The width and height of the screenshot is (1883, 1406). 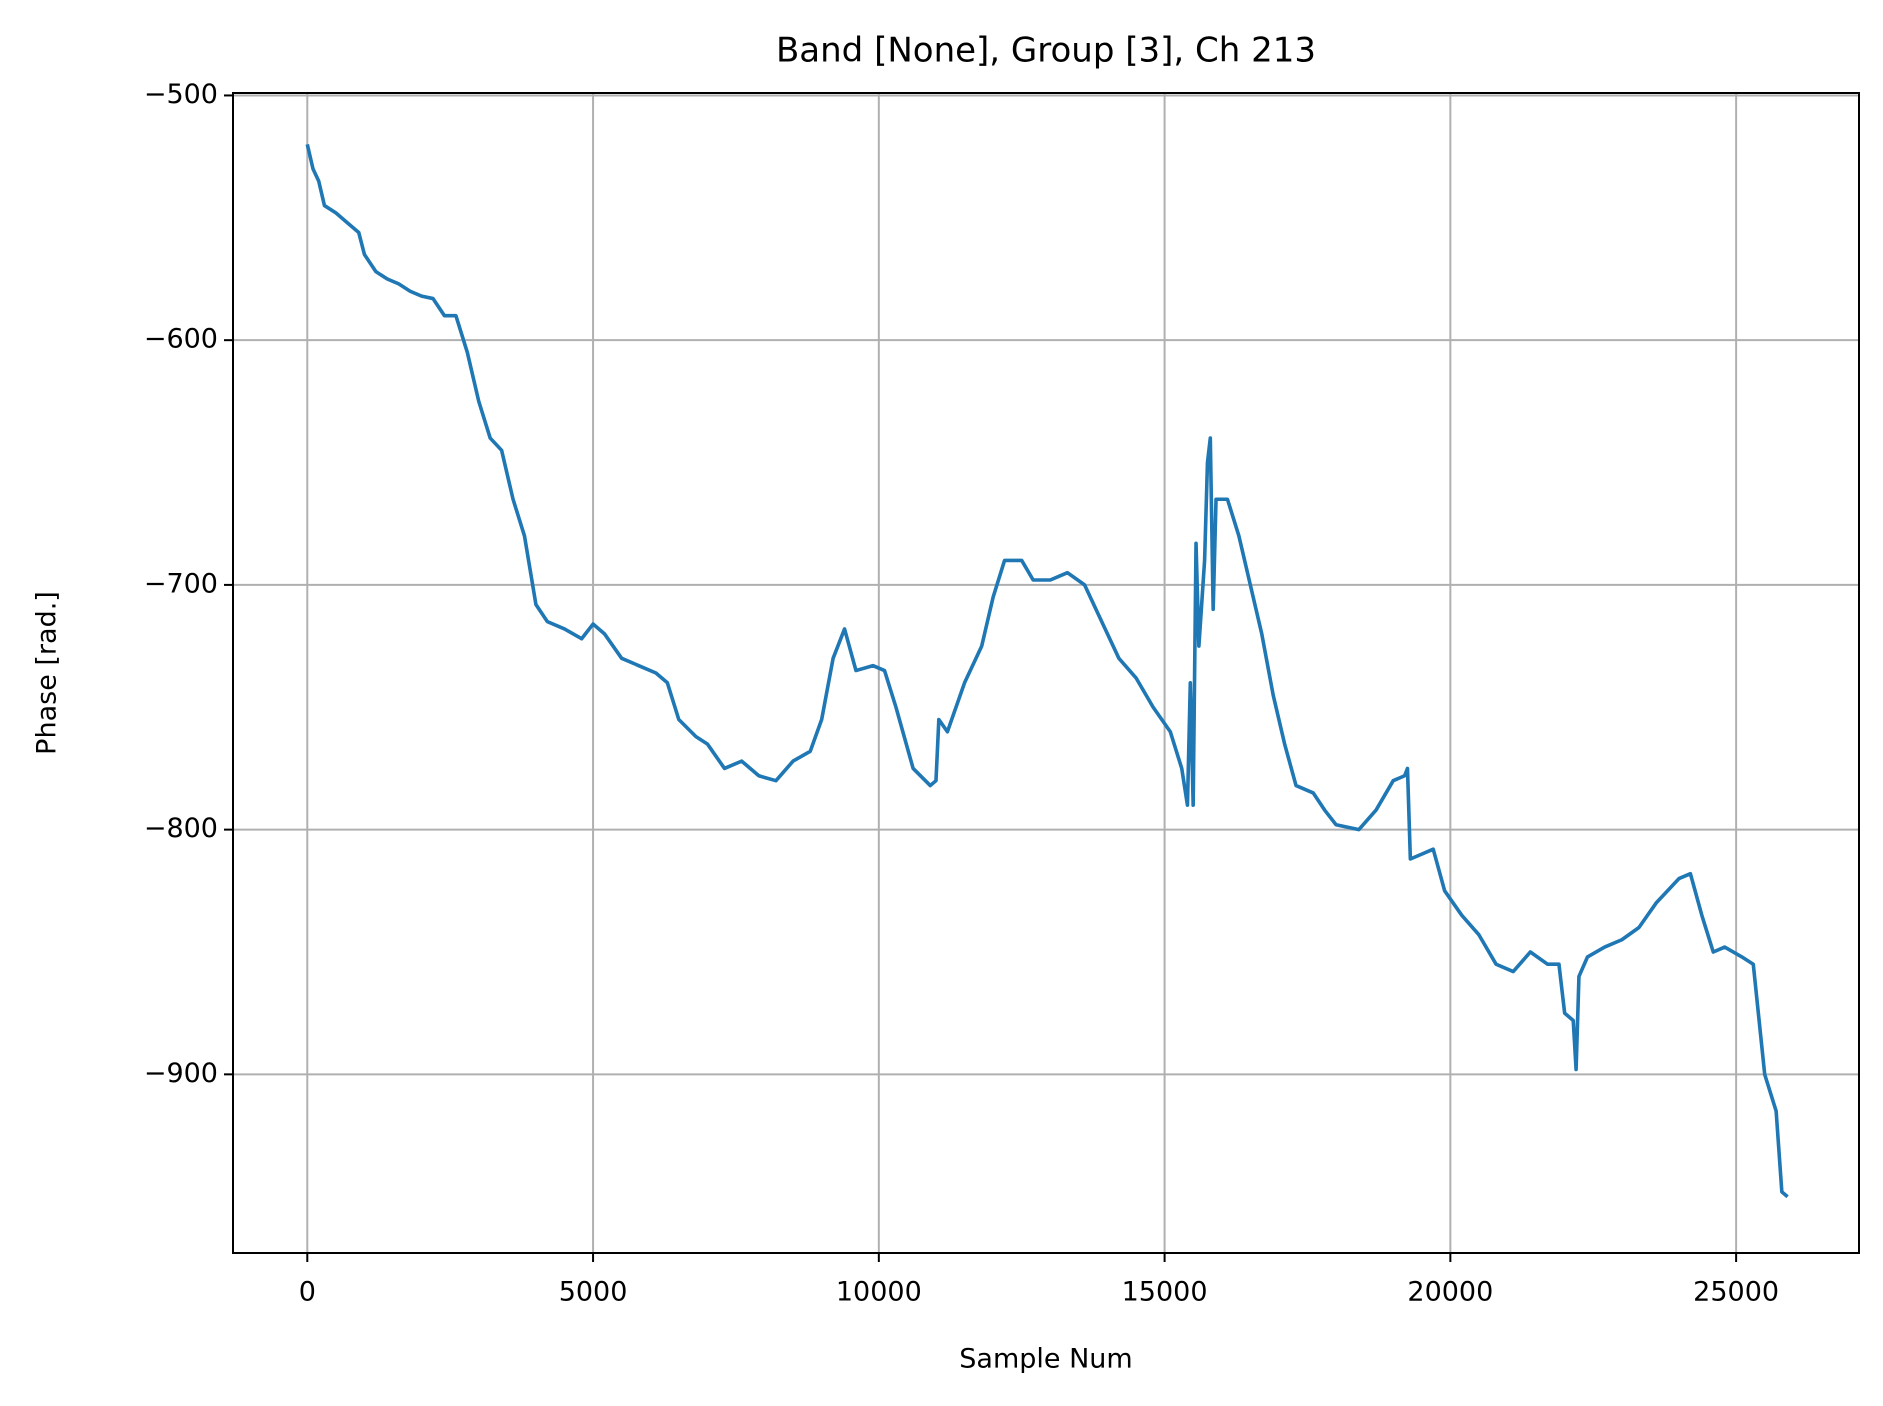 I want to click on y-tick-label: −700, so click(x=181, y=583).